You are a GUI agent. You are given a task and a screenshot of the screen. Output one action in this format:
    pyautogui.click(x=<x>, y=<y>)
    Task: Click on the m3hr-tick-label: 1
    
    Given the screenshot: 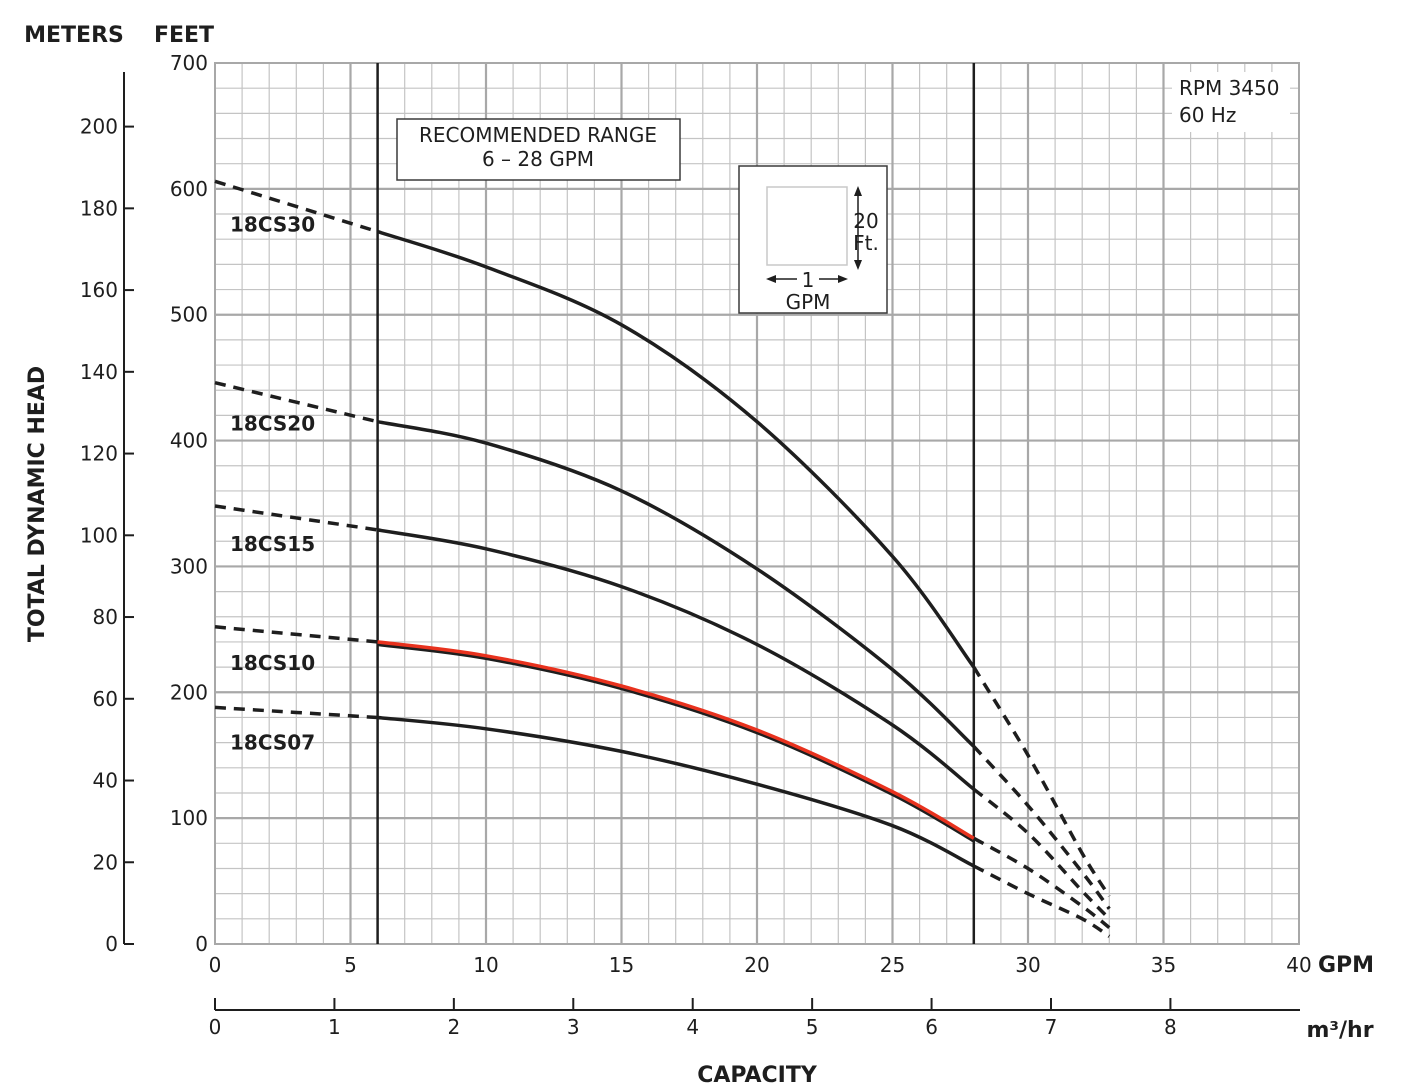 What is the action you would take?
    pyautogui.click(x=334, y=1027)
    